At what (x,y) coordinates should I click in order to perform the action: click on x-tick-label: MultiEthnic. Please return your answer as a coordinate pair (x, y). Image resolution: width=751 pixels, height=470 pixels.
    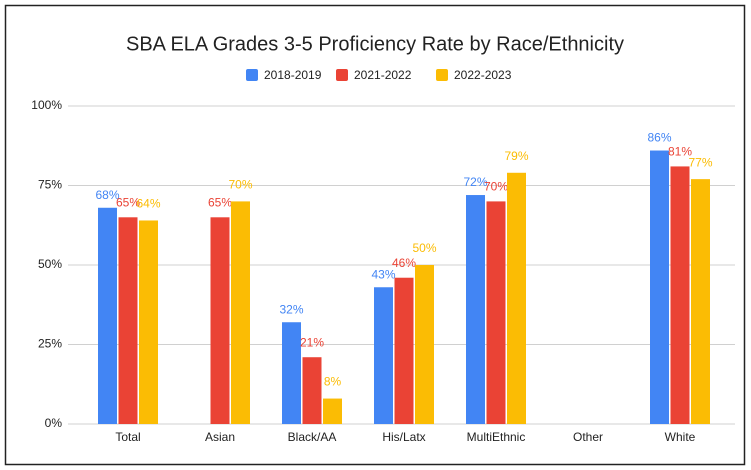
    Looking at the image, I should click on (496, 437).